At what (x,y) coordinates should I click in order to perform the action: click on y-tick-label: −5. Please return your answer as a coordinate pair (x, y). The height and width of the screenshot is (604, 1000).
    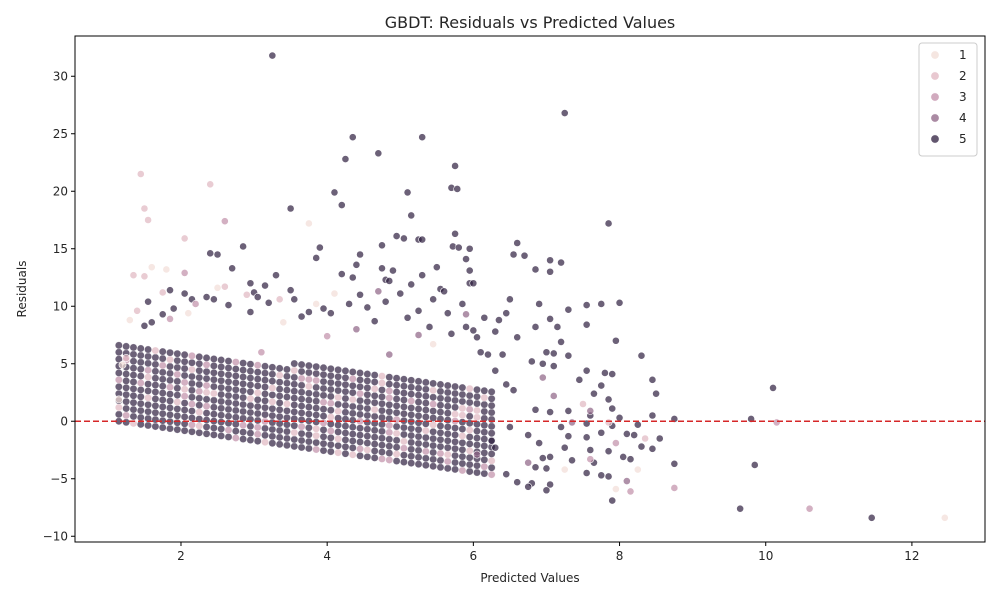
    Looking at the image, I should click on (59, 479).